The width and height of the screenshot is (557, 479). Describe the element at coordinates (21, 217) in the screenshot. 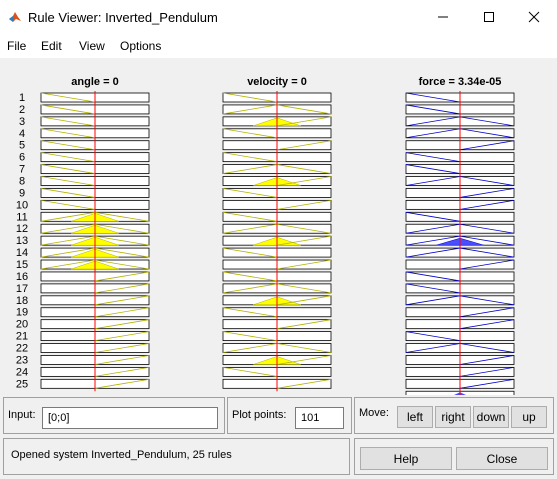

I see `rule-number-label: 11` at that location.